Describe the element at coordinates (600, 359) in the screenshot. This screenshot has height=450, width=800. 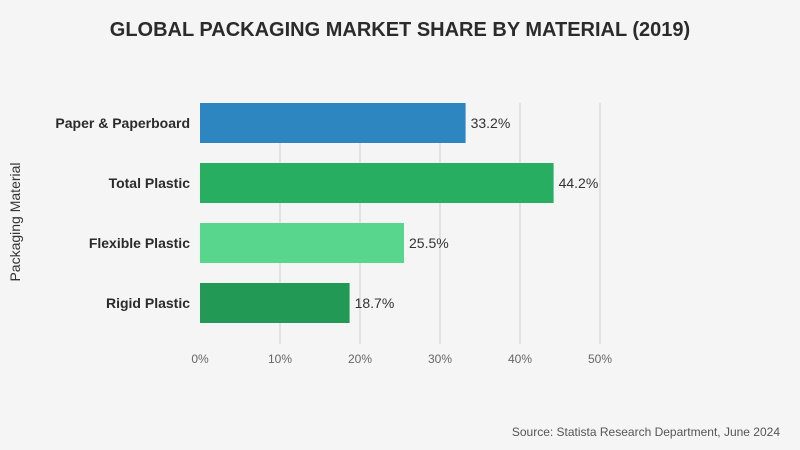
I see `x-tick-label: 50%` at that location.